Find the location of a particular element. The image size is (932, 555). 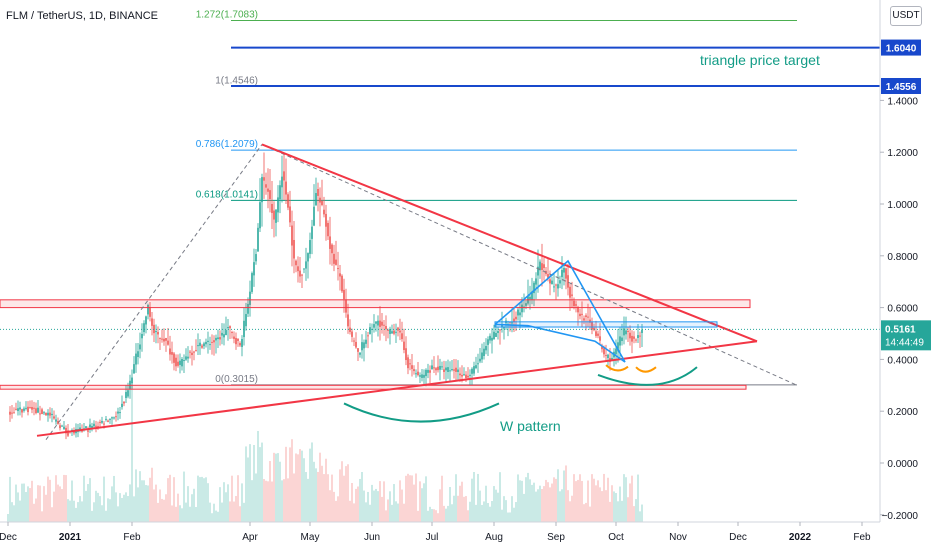

falling-wedge is located at coordinates (560, 311).